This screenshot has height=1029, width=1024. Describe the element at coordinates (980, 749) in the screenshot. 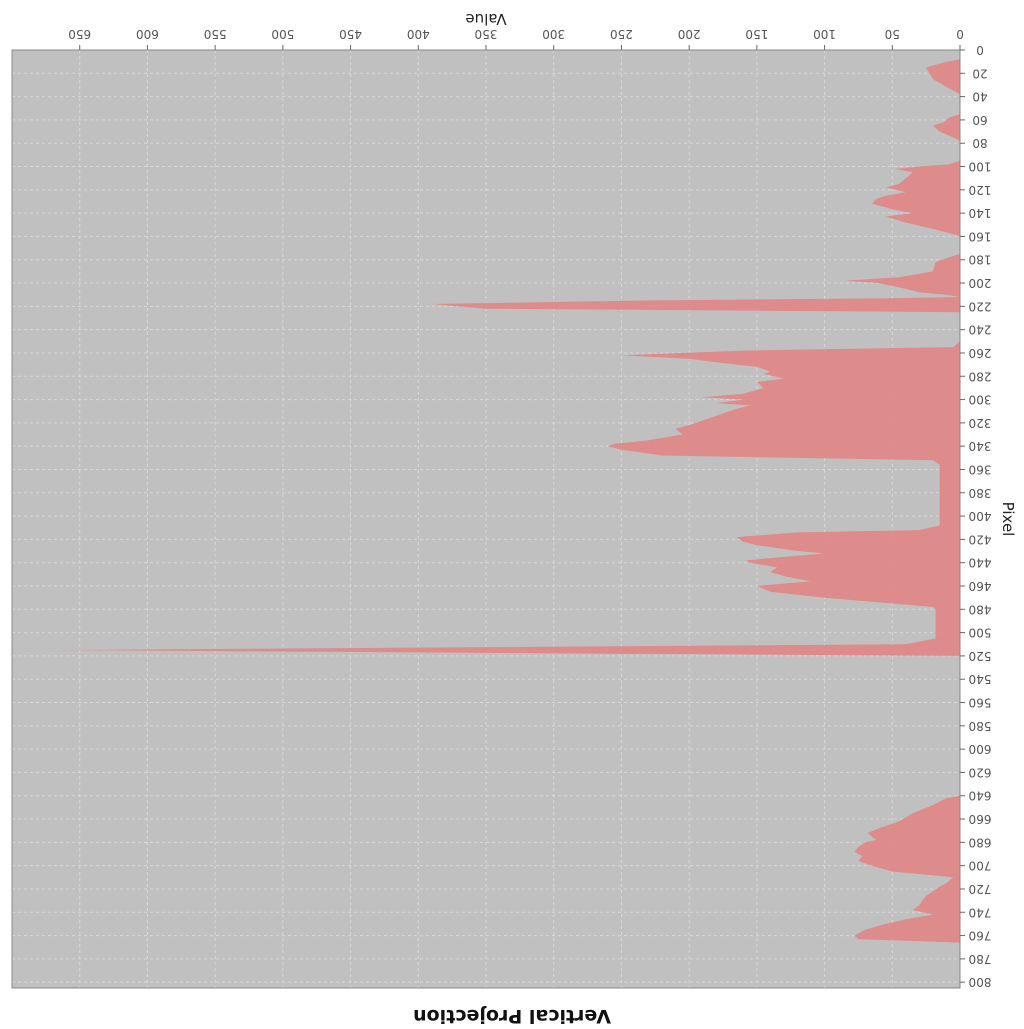

I see `y-tick-label: 600` at that location.